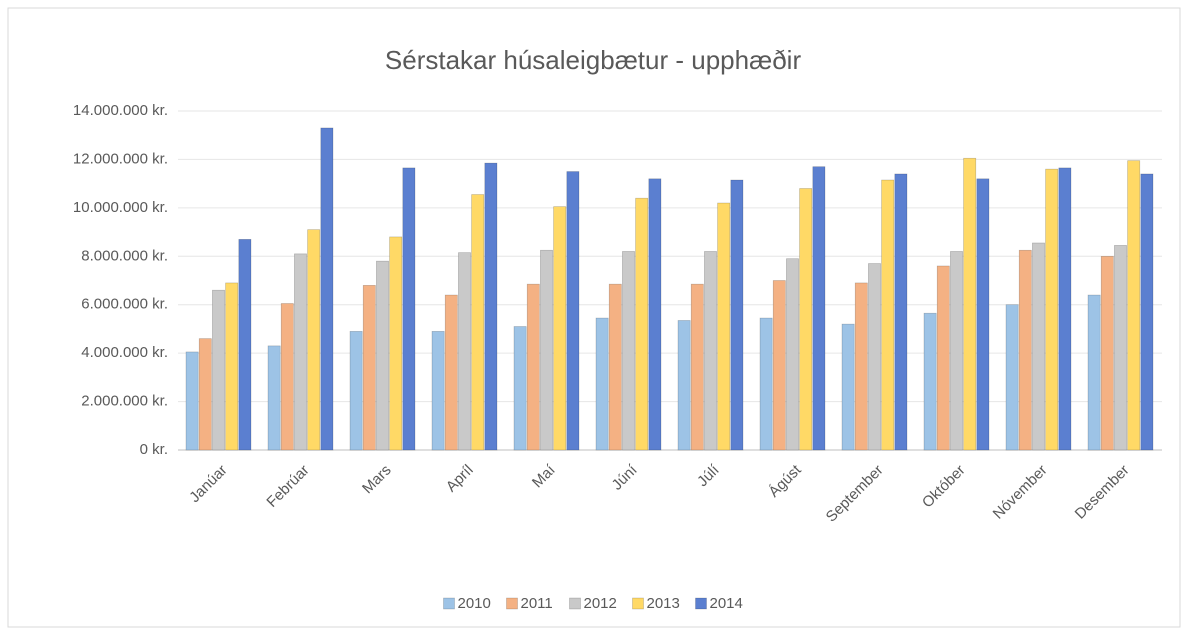  What do you see at coordinates (537, 603) in the screenshot?
I see `legend-label: 2011` at bounding box center [537, 603].